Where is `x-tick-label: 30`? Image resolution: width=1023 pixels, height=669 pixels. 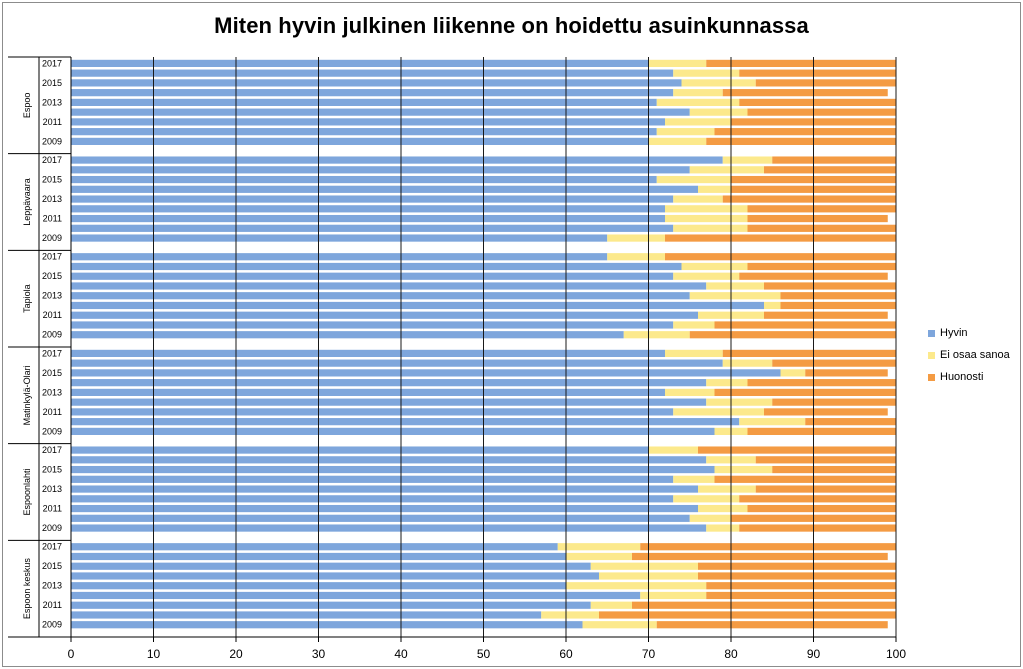
x-tick-label: 30 is located at coordinates (319, 654).